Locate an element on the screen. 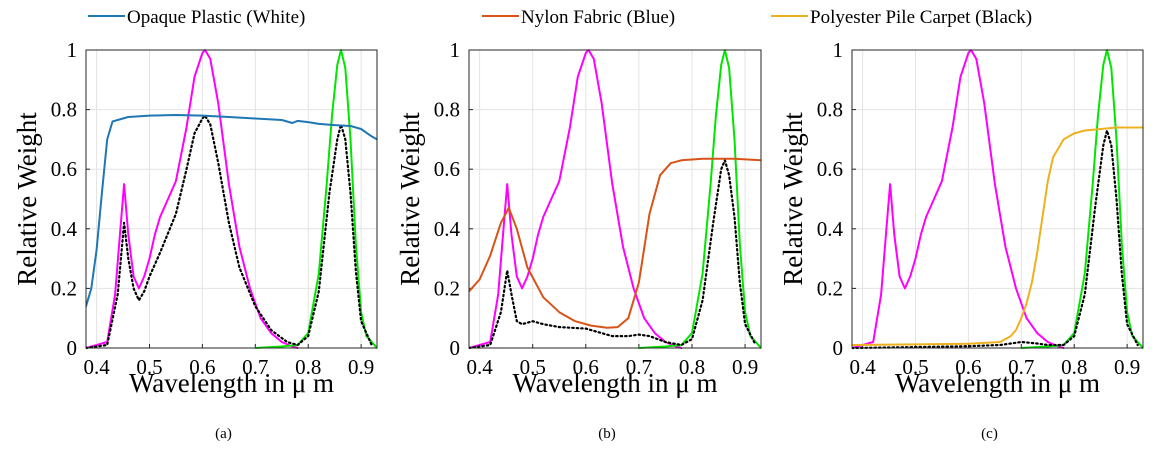 Image resolution: width=1163 pixels, height=466 pixels. panel-caption: (a) is located at coordinates (223, 434).